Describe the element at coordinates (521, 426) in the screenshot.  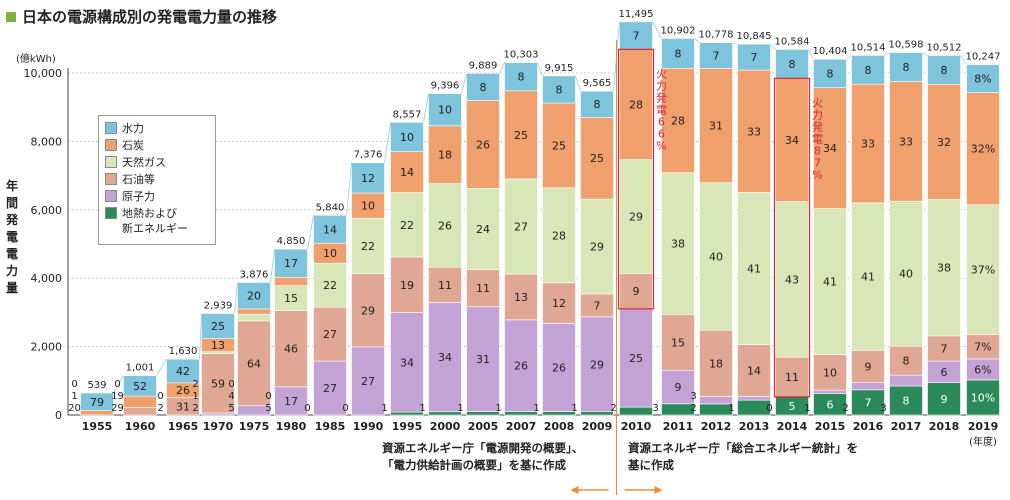
I see `x-tick-label: 2007` at that location.